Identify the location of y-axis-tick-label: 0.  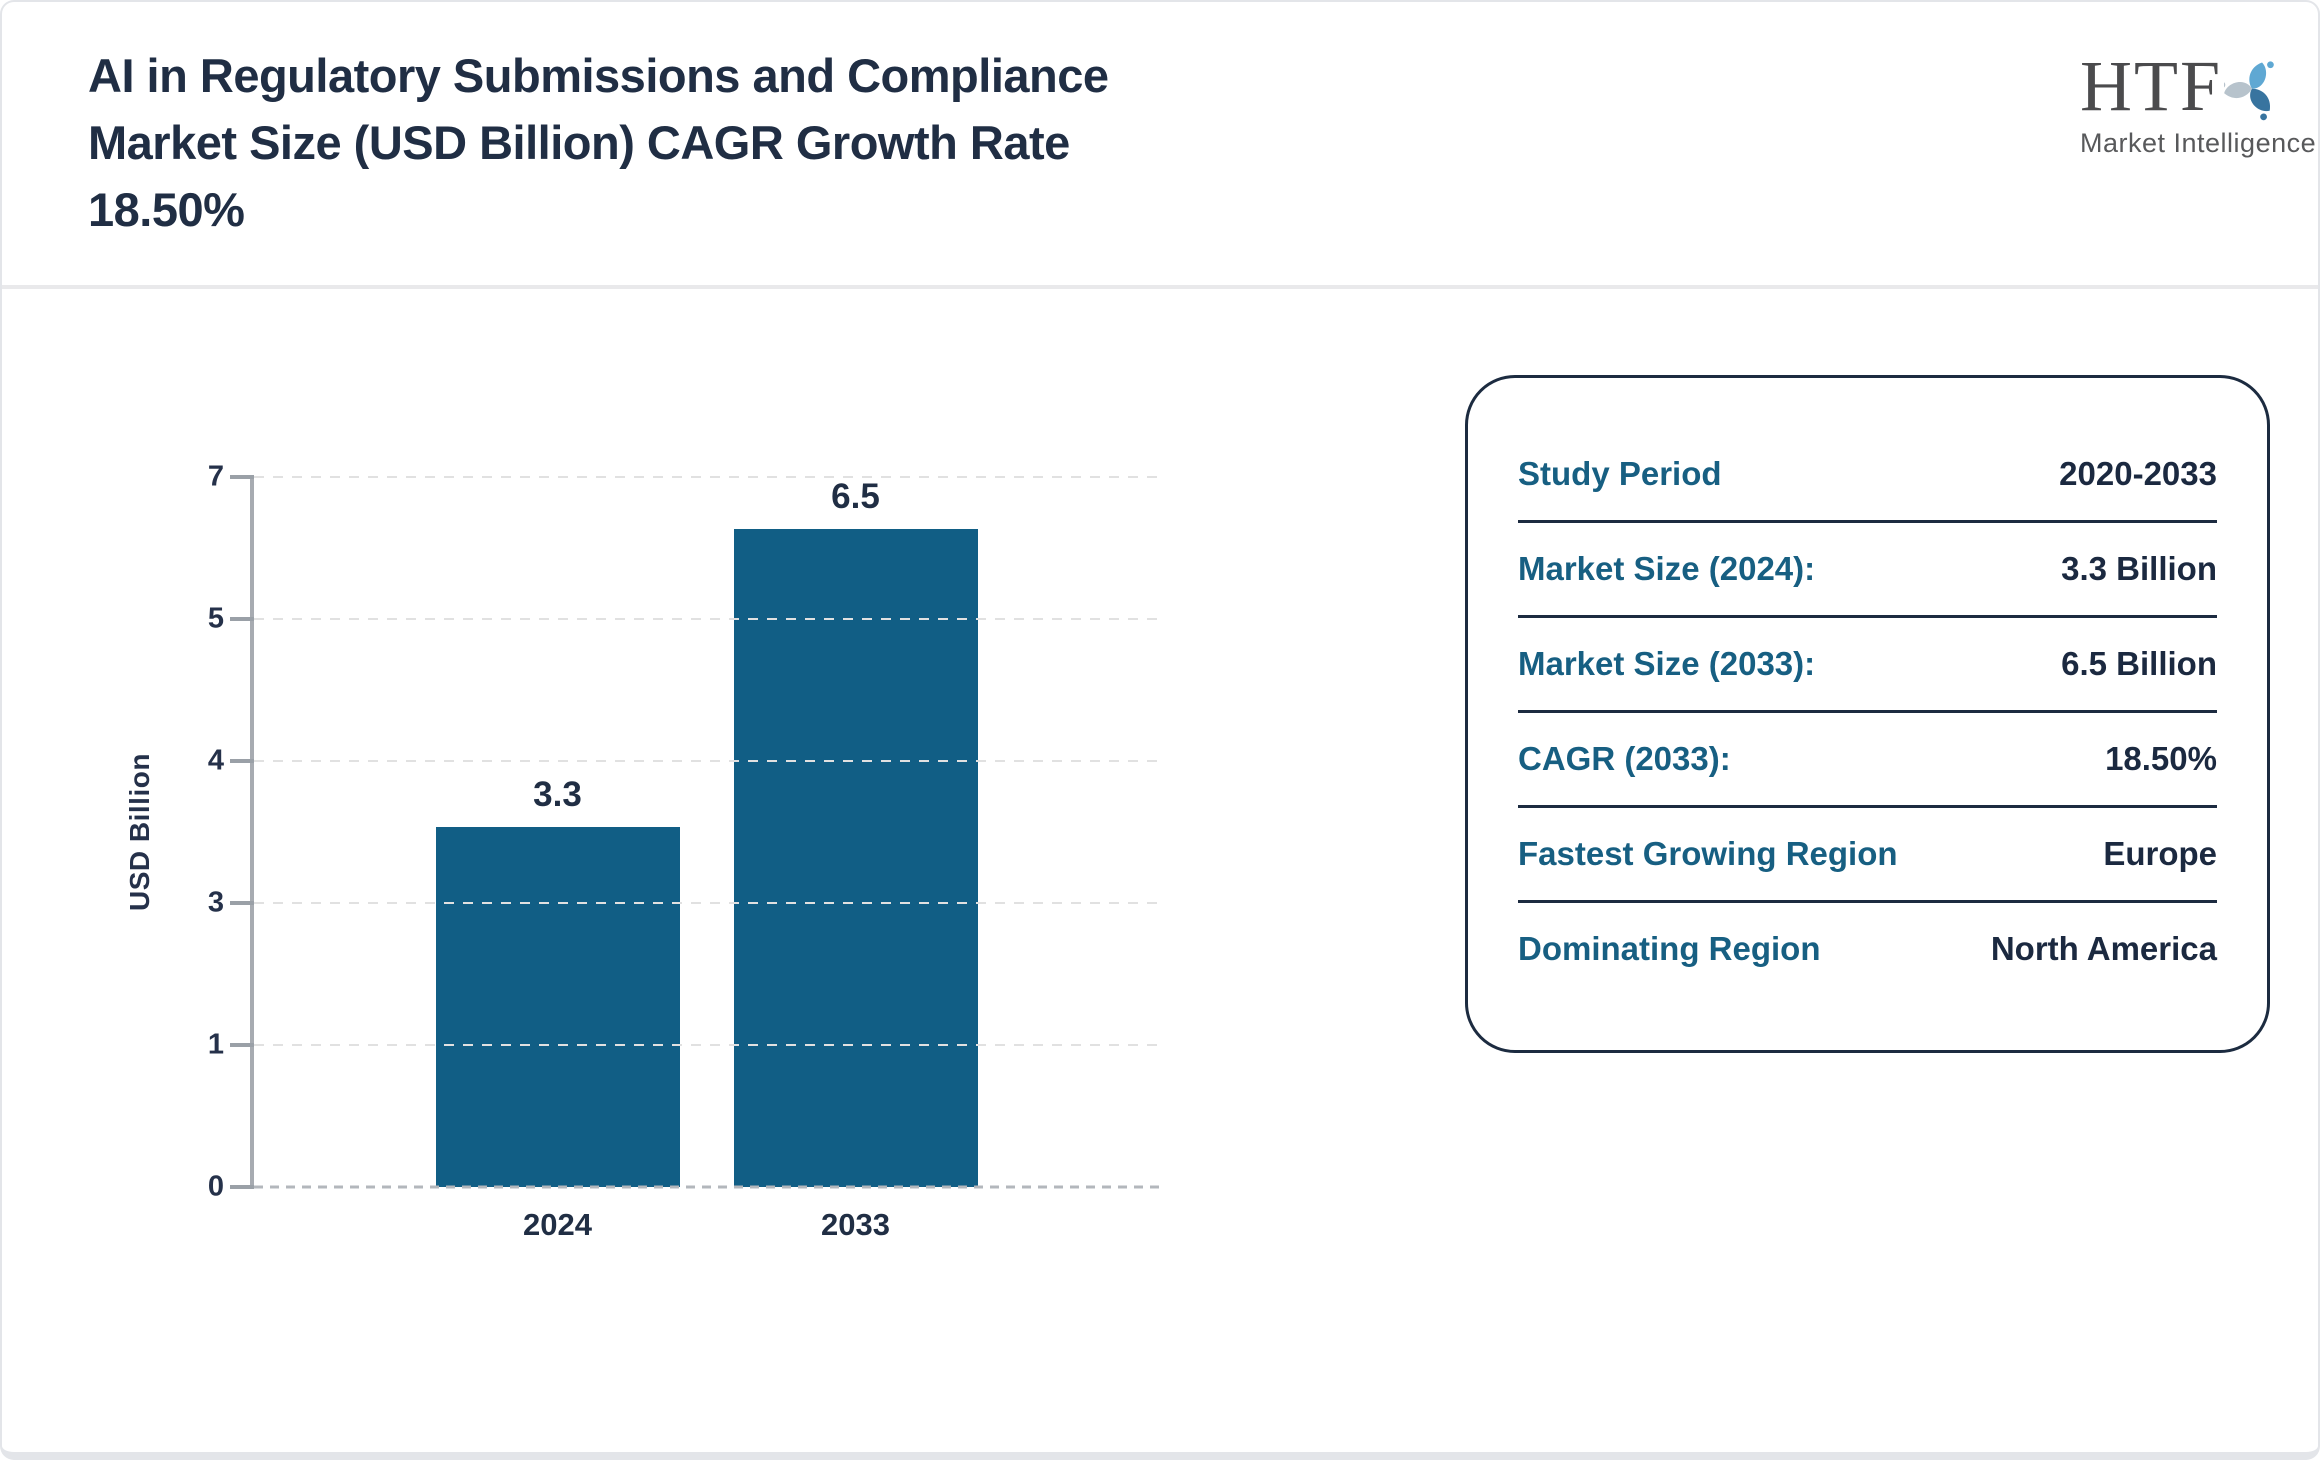
(215, 1186).